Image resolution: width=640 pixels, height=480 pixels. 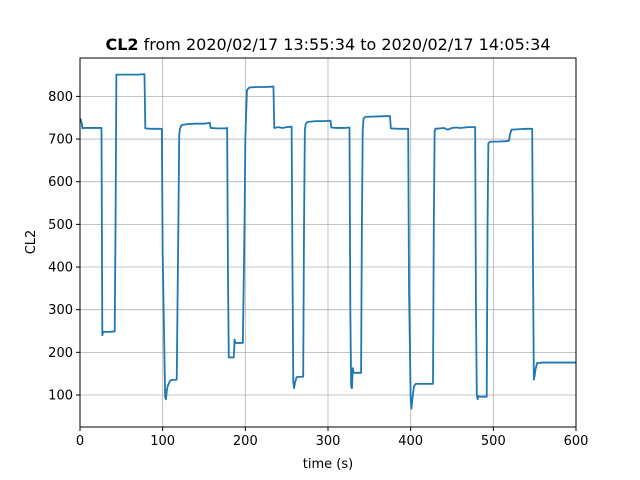 What do you see at coordinates (60, 97) in the screenshot?
I see `y-tick-label: 800` at bounding box center [60, 97].